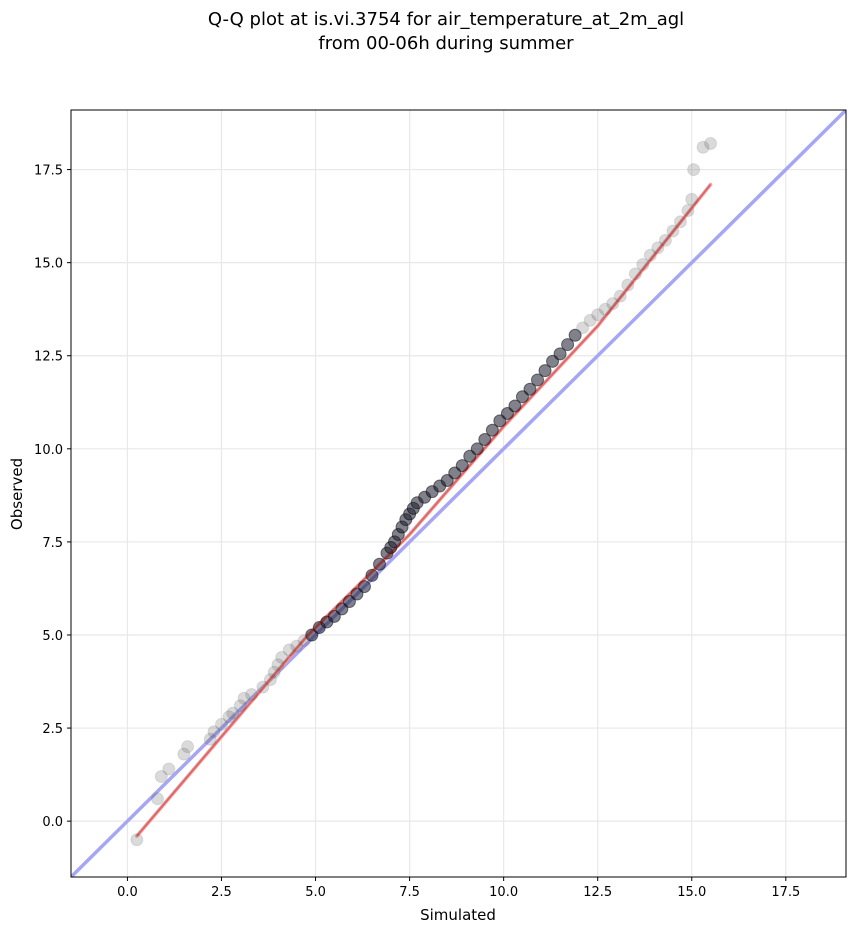  I want to click on y-tick-label: 12.5, so click(48, 357).